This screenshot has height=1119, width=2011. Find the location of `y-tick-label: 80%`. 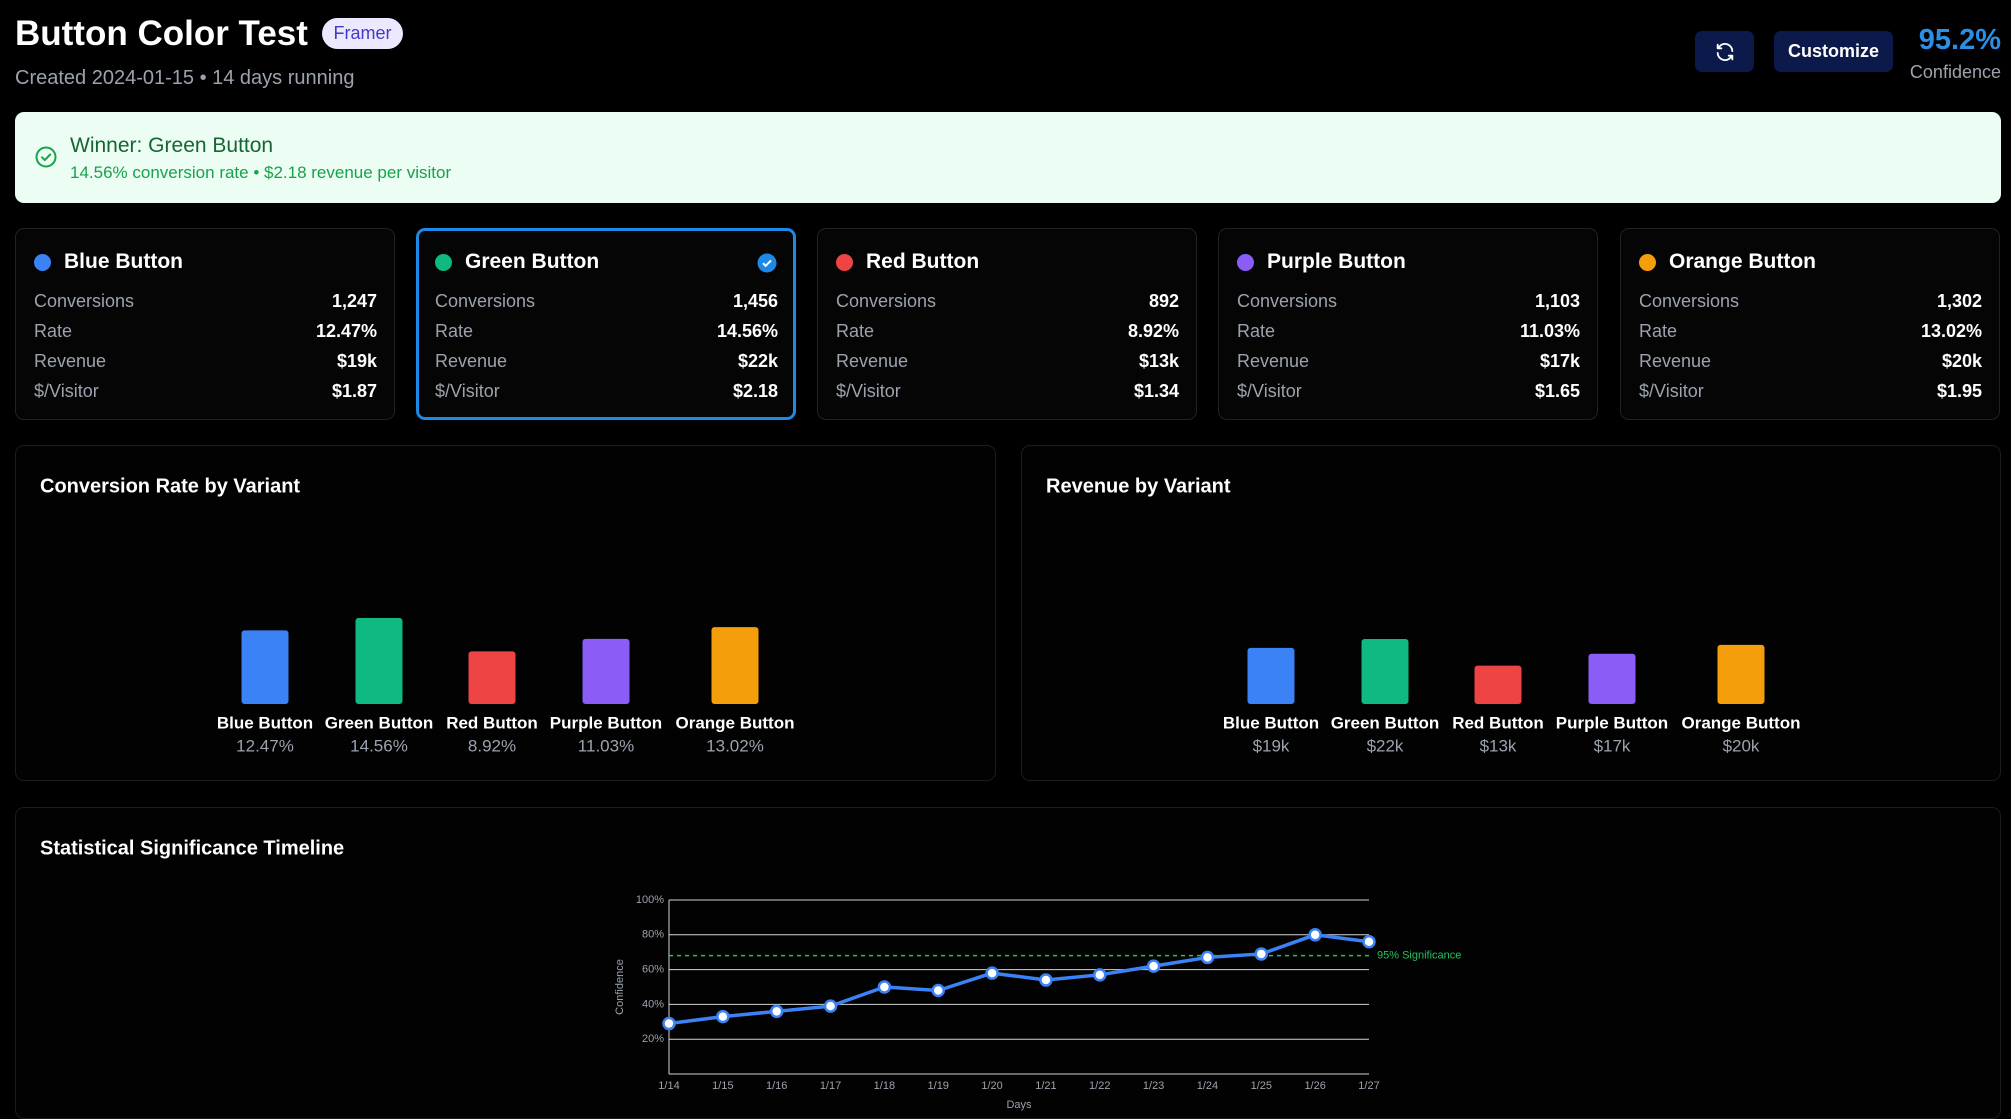

y-tick-label: 80% is located at coordinates (653, 935).